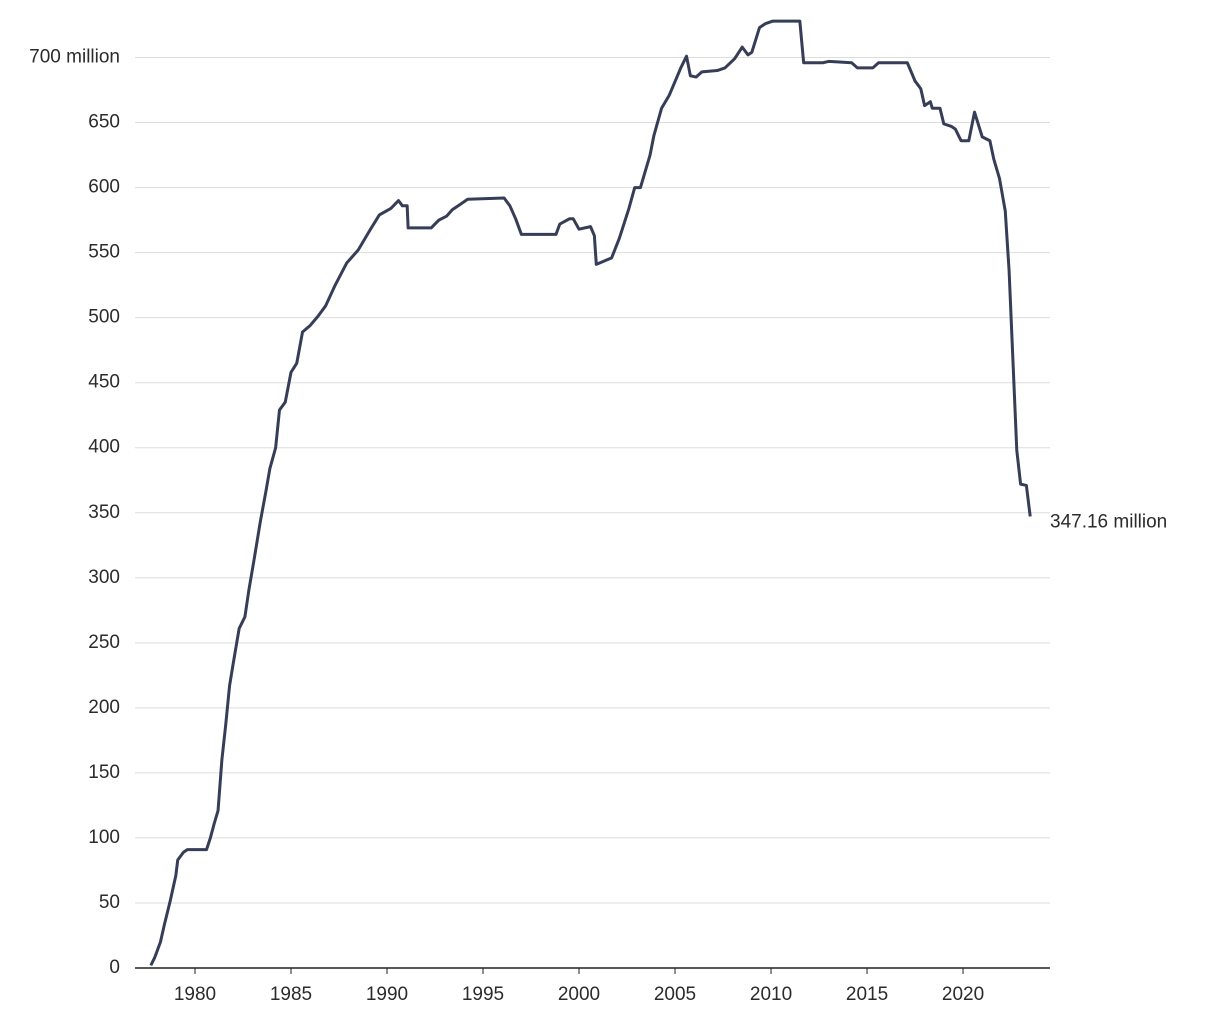 The height and width of the screenshot is (1025, 1220). What do you see at coordinates (104, 512) in the screenshot?
I see `y-tick-label: 350` at bounding box center [104, 512].